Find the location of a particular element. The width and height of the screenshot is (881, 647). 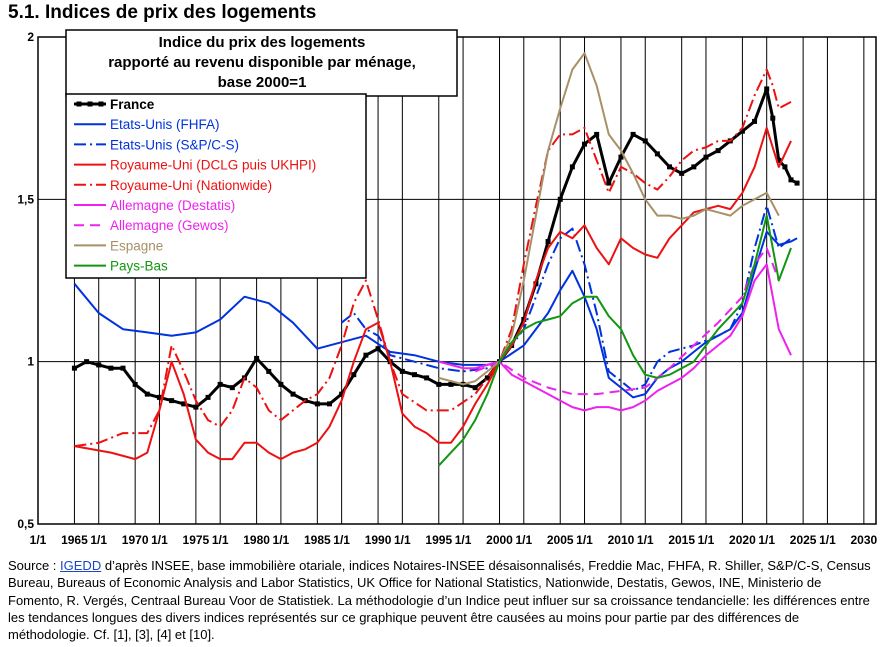

x-tick-label: 1980 is located at coordinates (256, 540).